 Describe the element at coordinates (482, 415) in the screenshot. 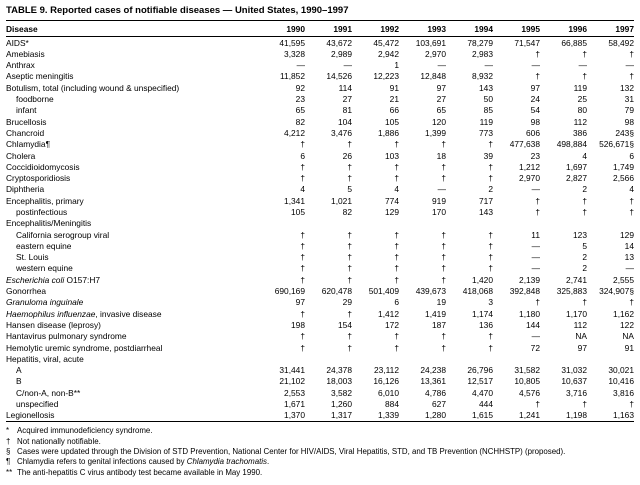

I see `case-count: 1,615` at that location.